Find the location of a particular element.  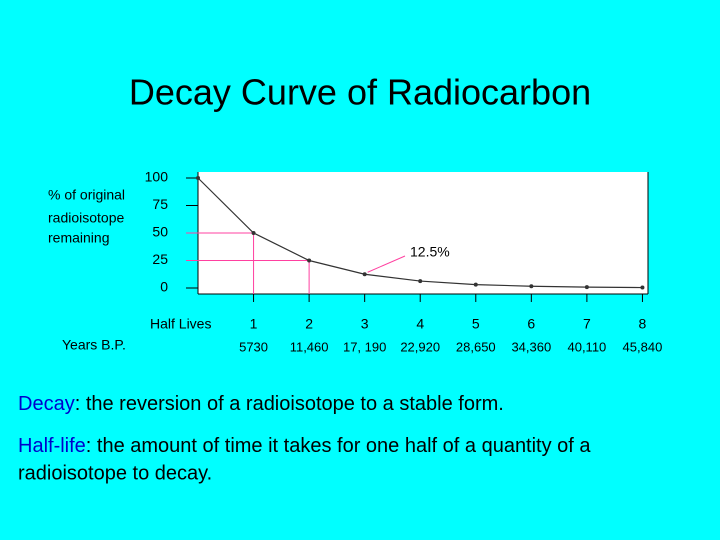

years-tick-label: 22,920 is located at coordinates (420, 346).